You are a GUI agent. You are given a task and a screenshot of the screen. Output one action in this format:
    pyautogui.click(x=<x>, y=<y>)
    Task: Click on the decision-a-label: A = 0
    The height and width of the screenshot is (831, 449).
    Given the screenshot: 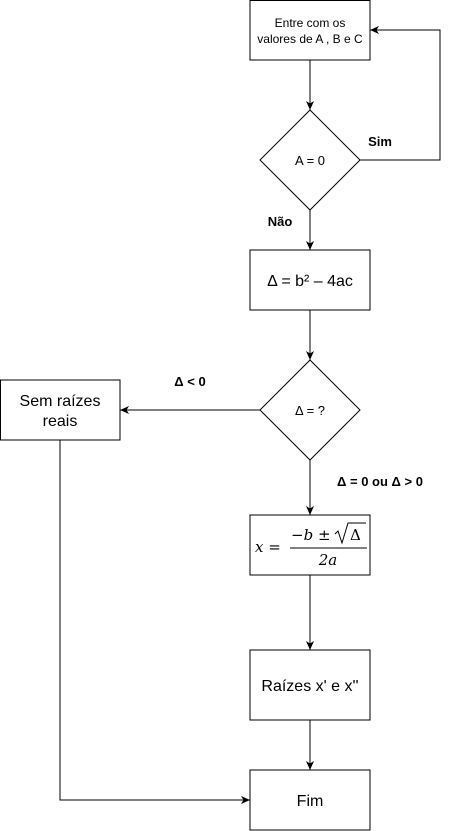 What is the action you would take?
    pyautogui.click(x=310, y=160)
    